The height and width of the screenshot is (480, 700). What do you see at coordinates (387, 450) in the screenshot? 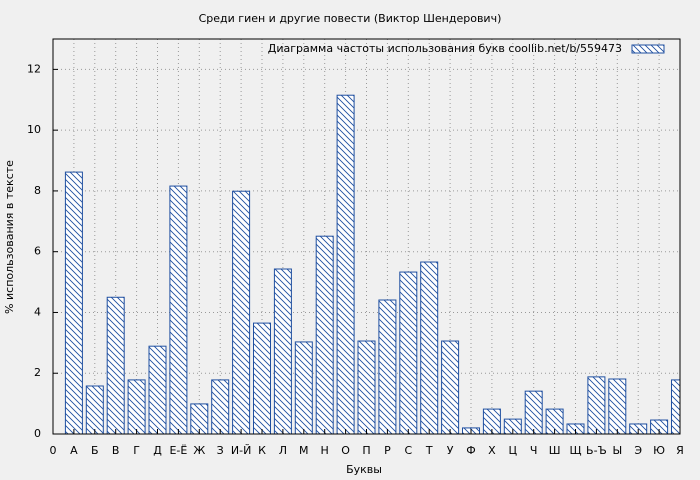
I see `x-tick-label: Р` at bounding box center [387, 450].